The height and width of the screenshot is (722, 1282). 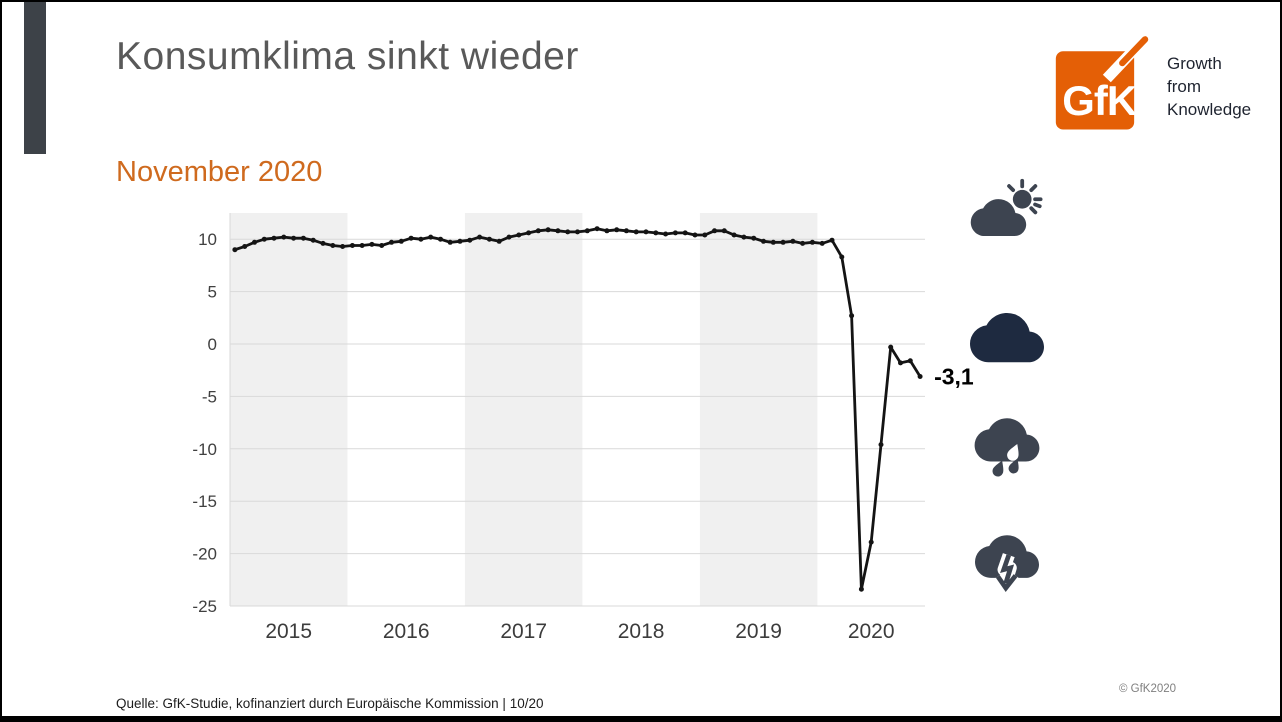 What do you see at coordinates (207, 239) in the screenshot?
I see `svg-text: 10` at bounding box center [207, 239].